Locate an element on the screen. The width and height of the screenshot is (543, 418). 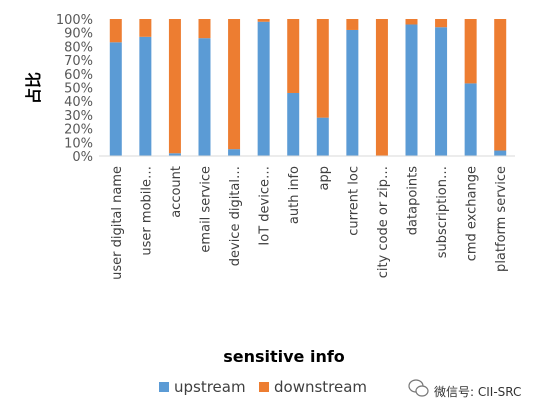
x-category-label: email service is located at coordinates (206, 209).